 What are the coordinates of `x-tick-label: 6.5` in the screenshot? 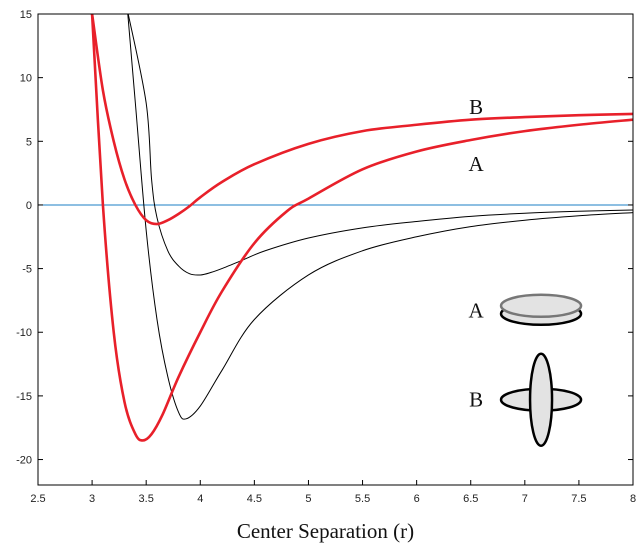 It's located at (470, 499).